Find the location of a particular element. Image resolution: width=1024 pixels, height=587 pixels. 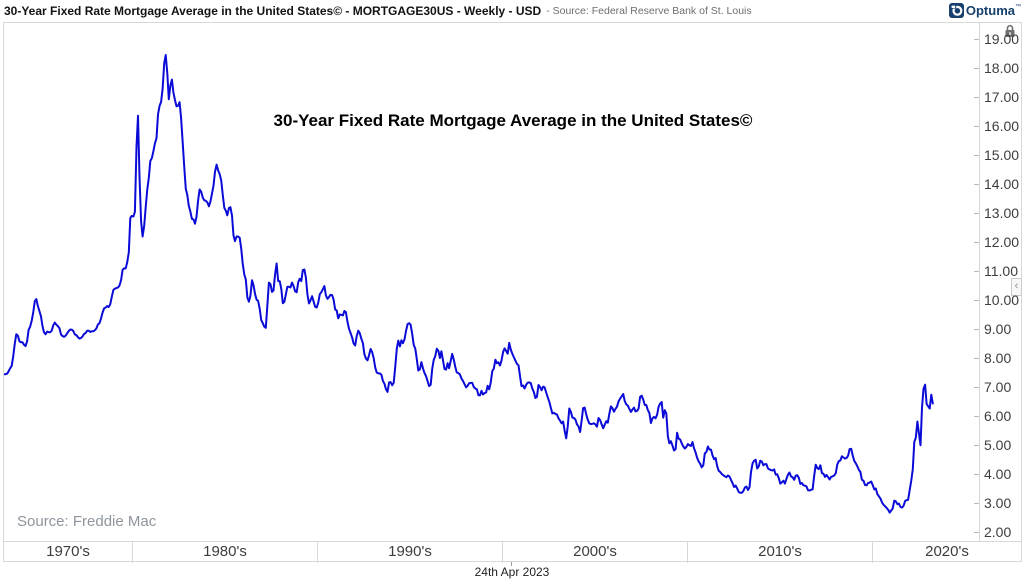

footer-date: 24th Apr 2023 is located at coordinates (512, 572).